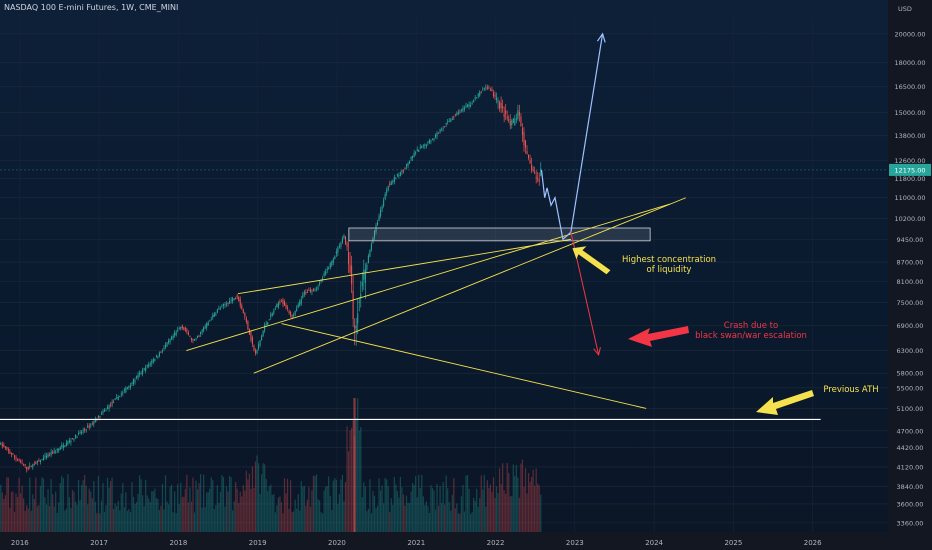 The height and width of the screenshot is (550, 932). I want to click on projection-path, so click(572, 137).